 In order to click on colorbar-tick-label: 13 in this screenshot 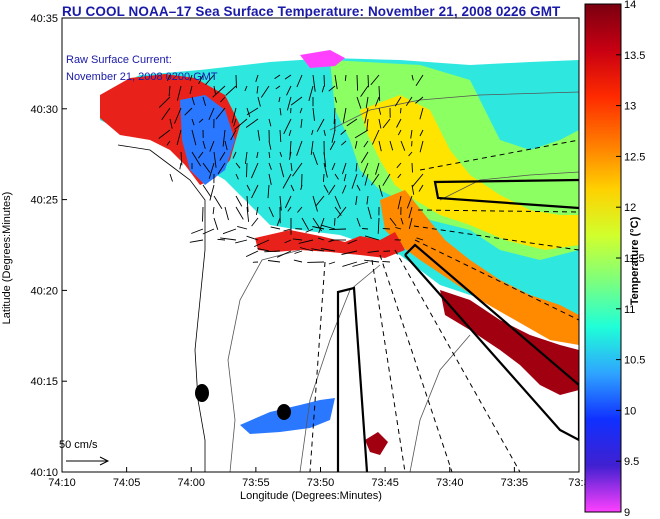, I will do `click(630, 107)`.